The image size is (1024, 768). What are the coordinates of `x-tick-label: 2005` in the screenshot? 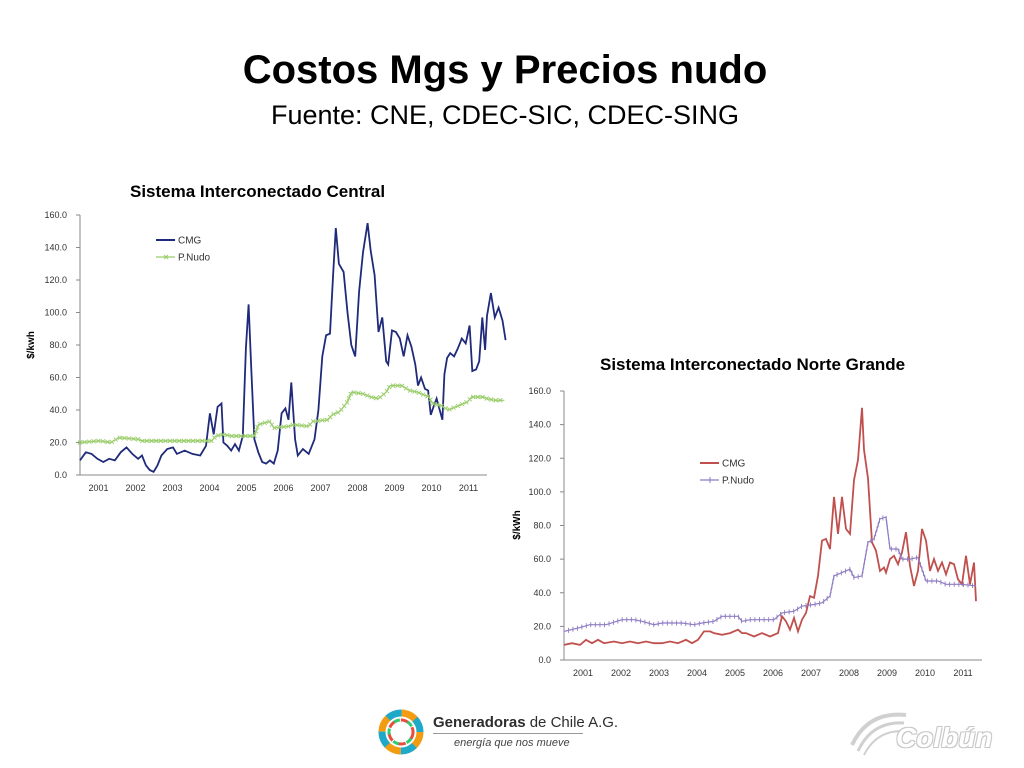 It's located at (246, 488).